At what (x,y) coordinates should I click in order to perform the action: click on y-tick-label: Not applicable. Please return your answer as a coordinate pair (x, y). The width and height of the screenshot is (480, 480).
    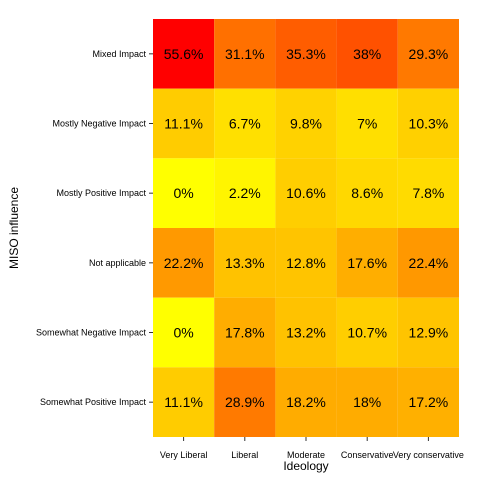
    Looking at the image, I should click on (117, 263).